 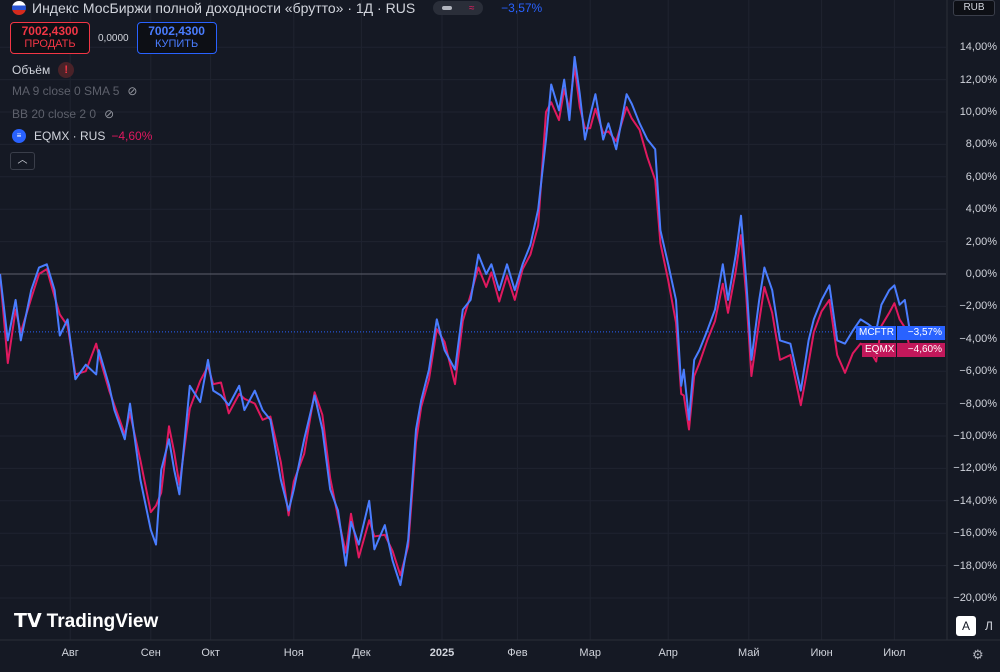 I want to click on compare-change: −4,60%, so click(x=132, y=136).